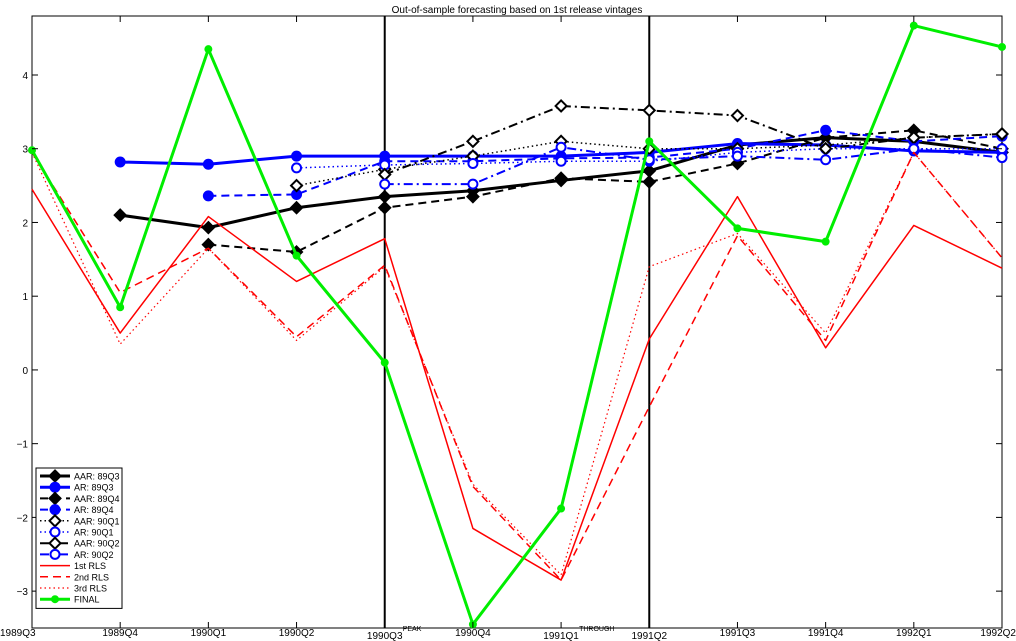 The image size is (1016, 641). Describe the element at coordinates (97, 521) in the screenshot. I see `legend-label-4: AAR: 90Q1` at that location.